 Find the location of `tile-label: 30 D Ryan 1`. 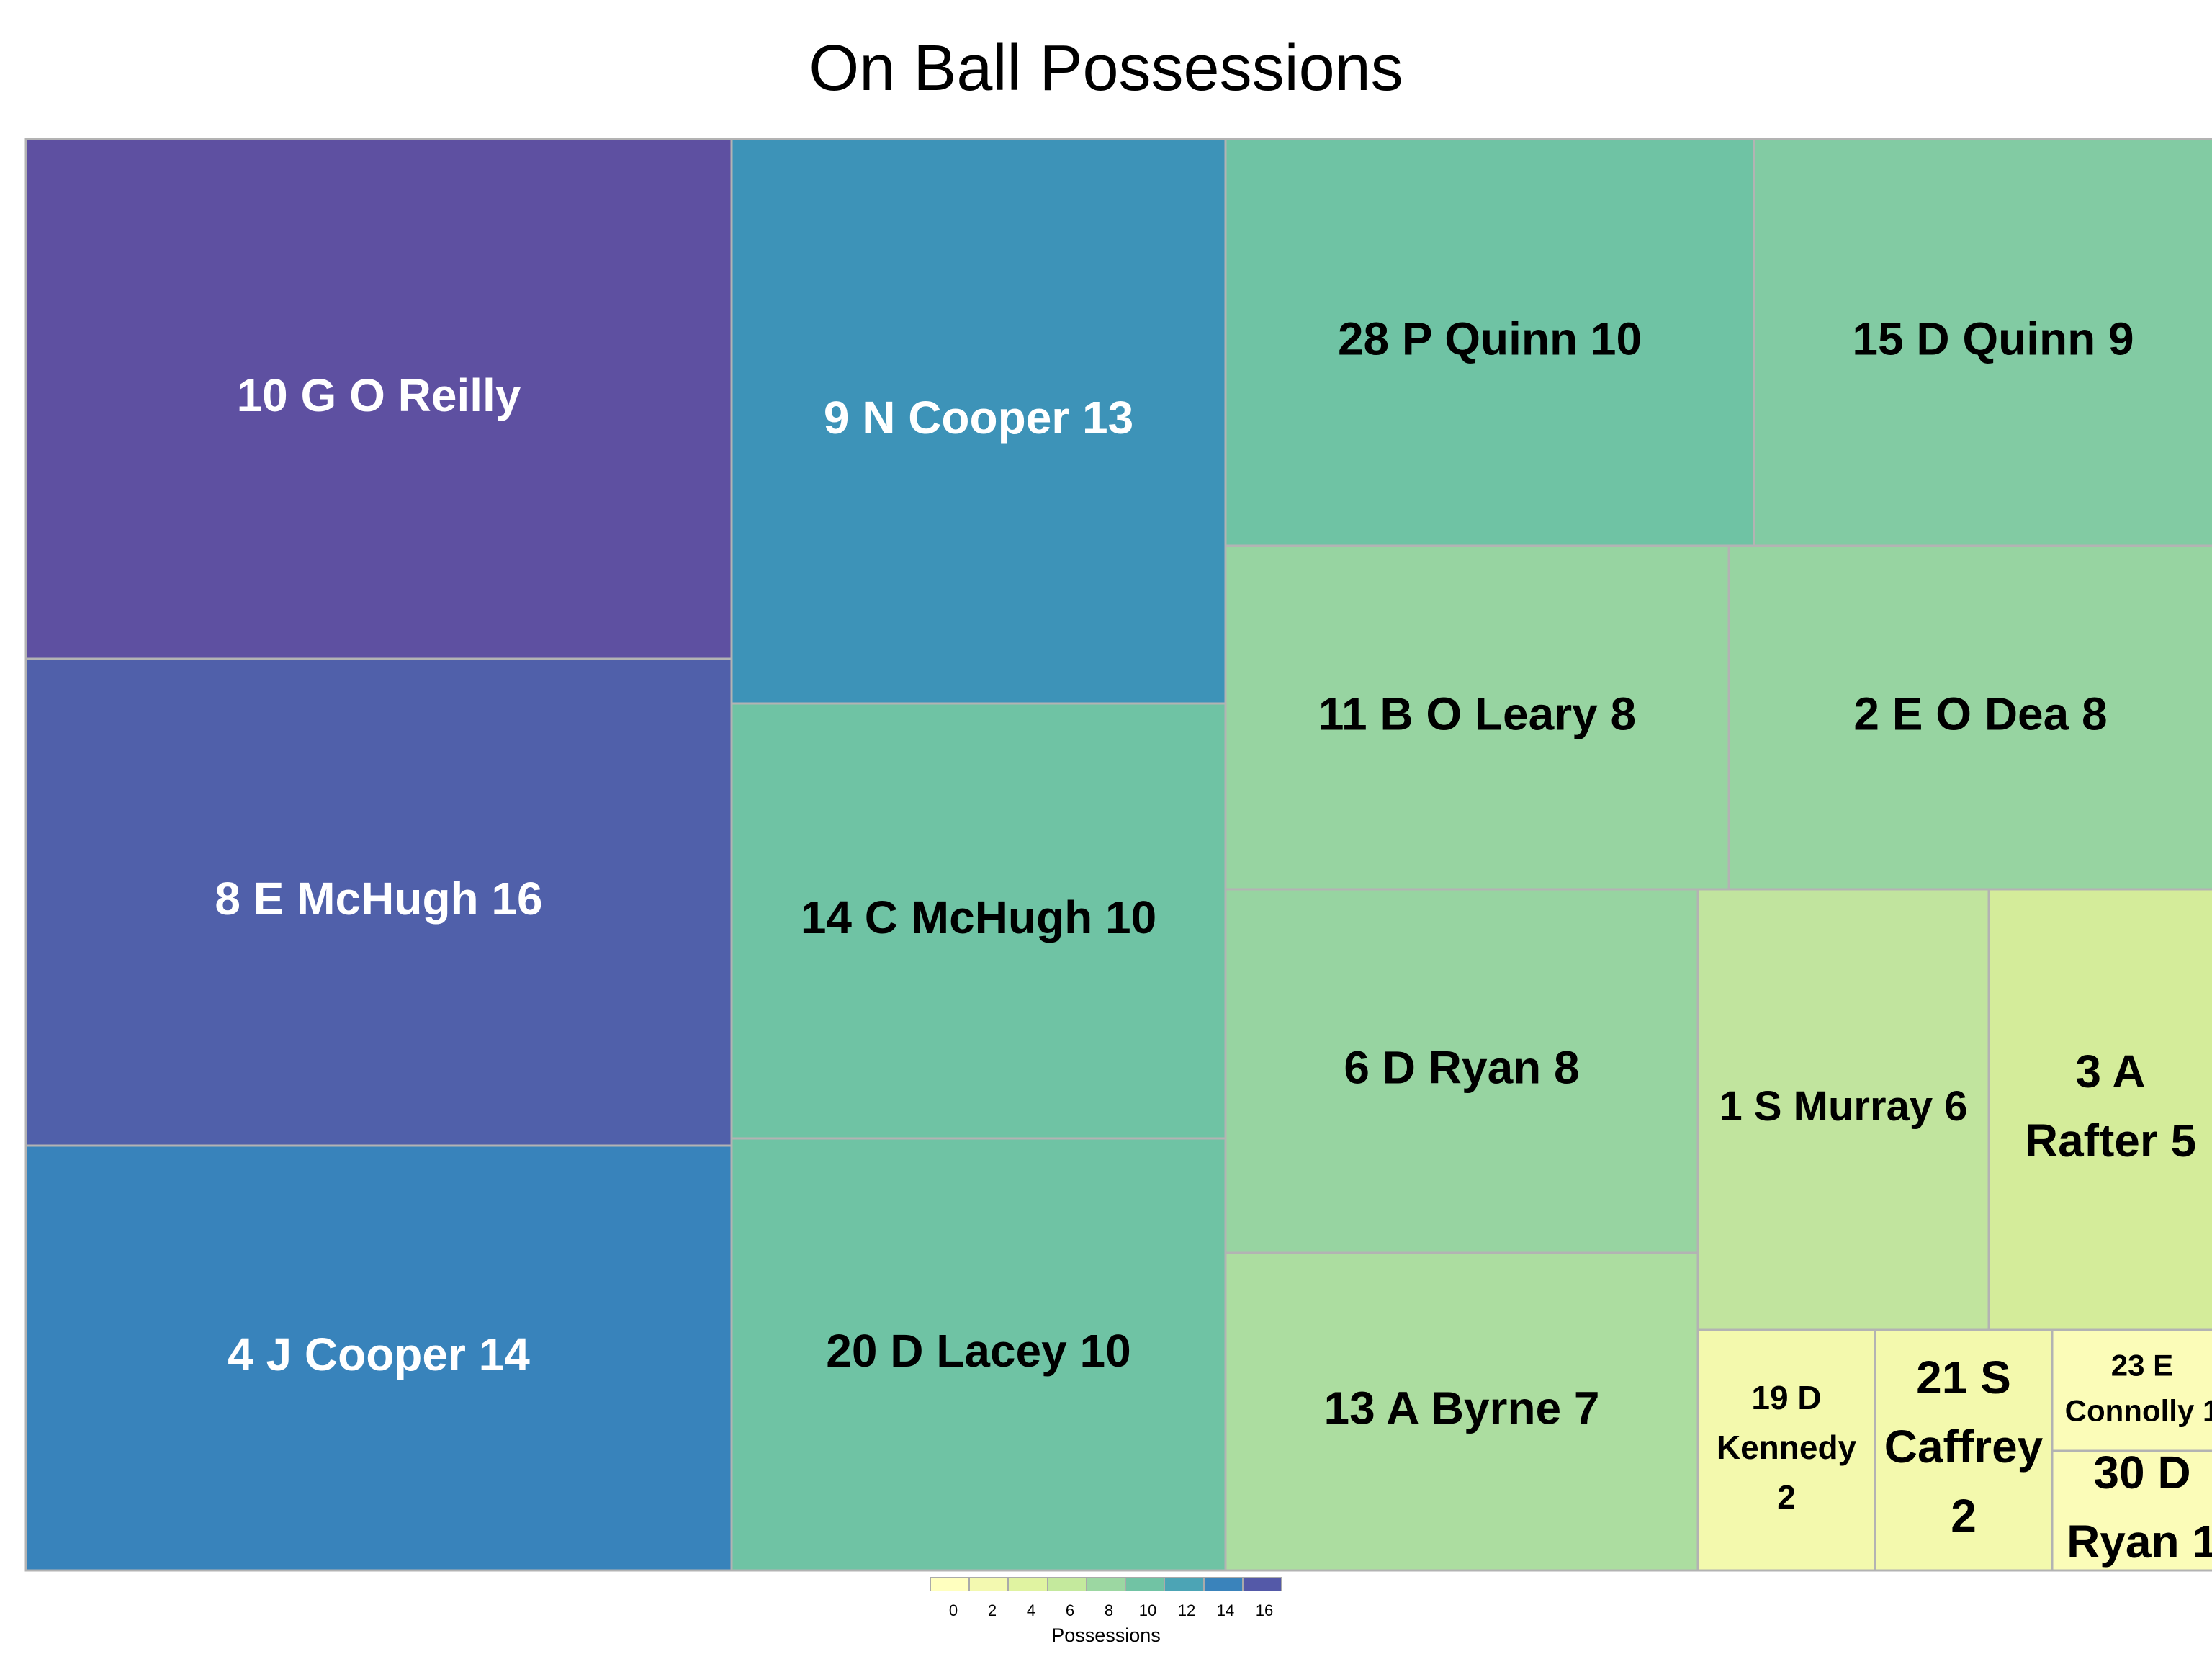

tile-label: 30 D Ryan 1 is located at coordinates (2139, 1507).